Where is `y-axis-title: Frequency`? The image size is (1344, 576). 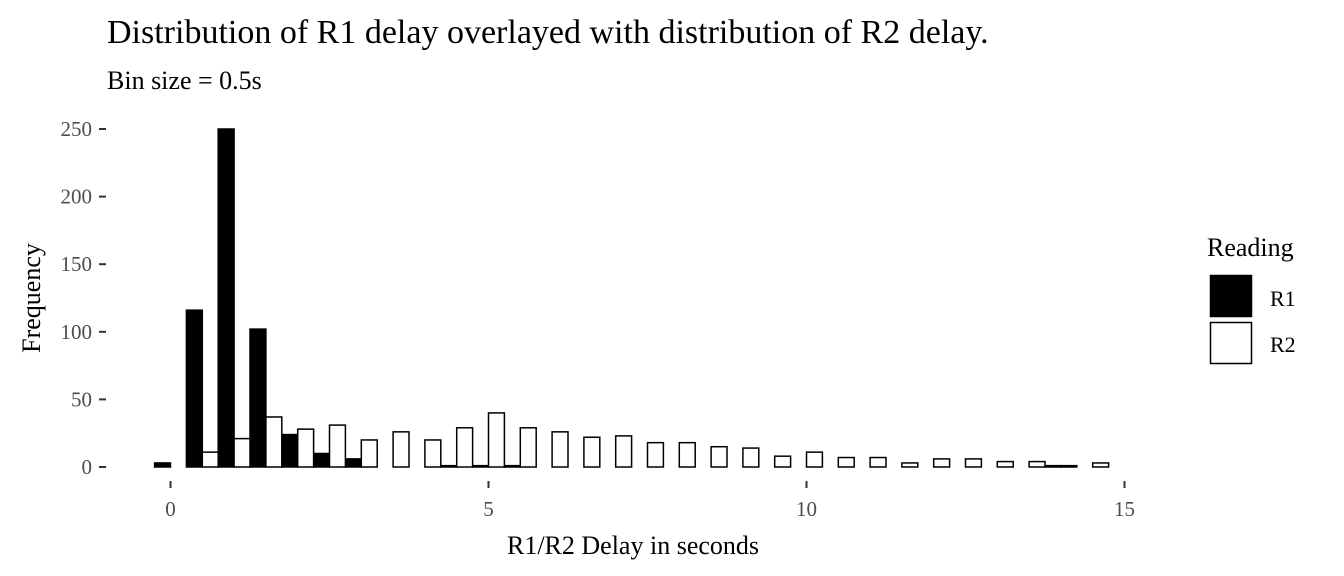
y-axis-title: Frequency is located at coordinates (31, 298).